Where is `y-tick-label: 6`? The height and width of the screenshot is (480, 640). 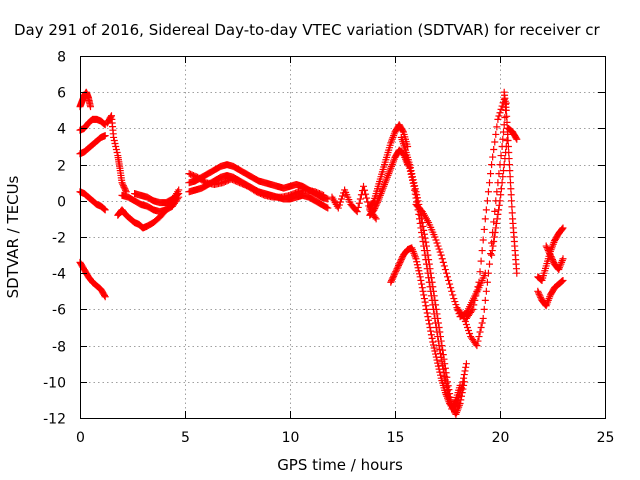 y-tick-label: 6 is located at coordinates (61, 94).